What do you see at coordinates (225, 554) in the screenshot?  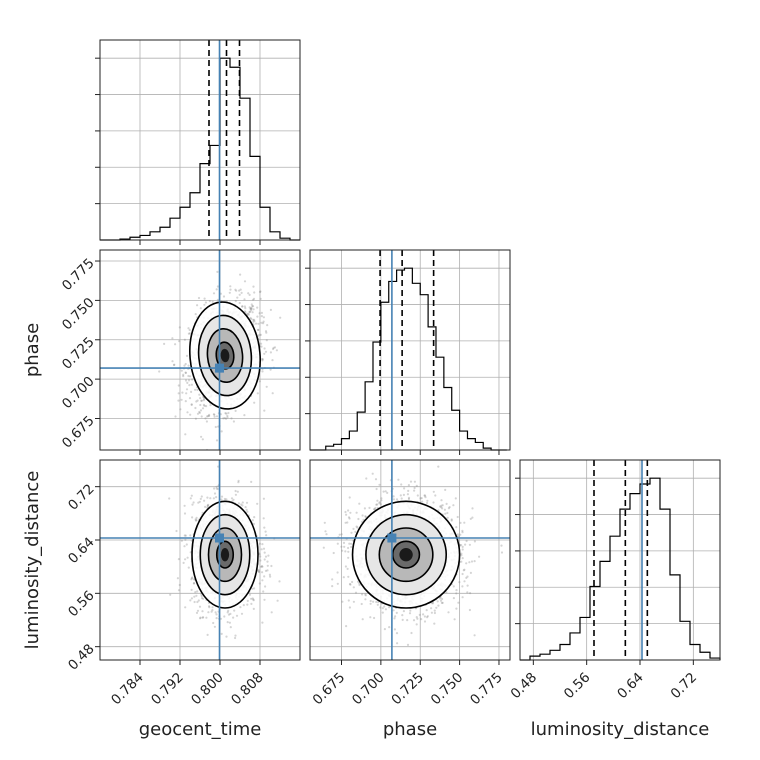 I see `contour-line` at bounding box center [225, 554].